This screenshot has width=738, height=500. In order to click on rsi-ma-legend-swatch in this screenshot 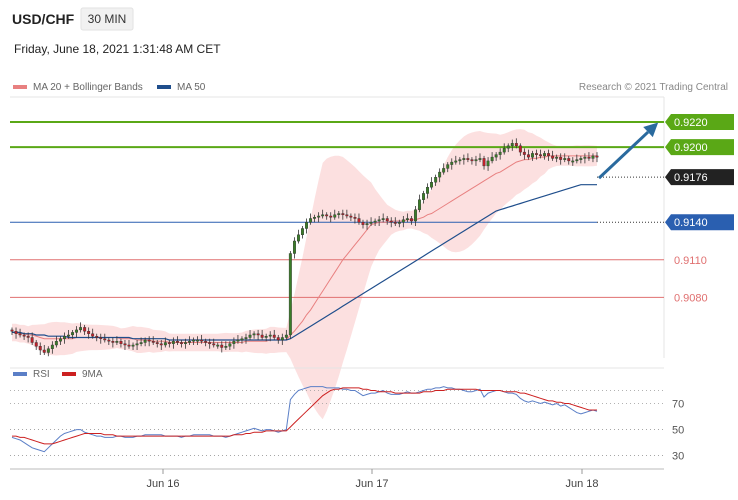, I will do `click(69, 374)`.